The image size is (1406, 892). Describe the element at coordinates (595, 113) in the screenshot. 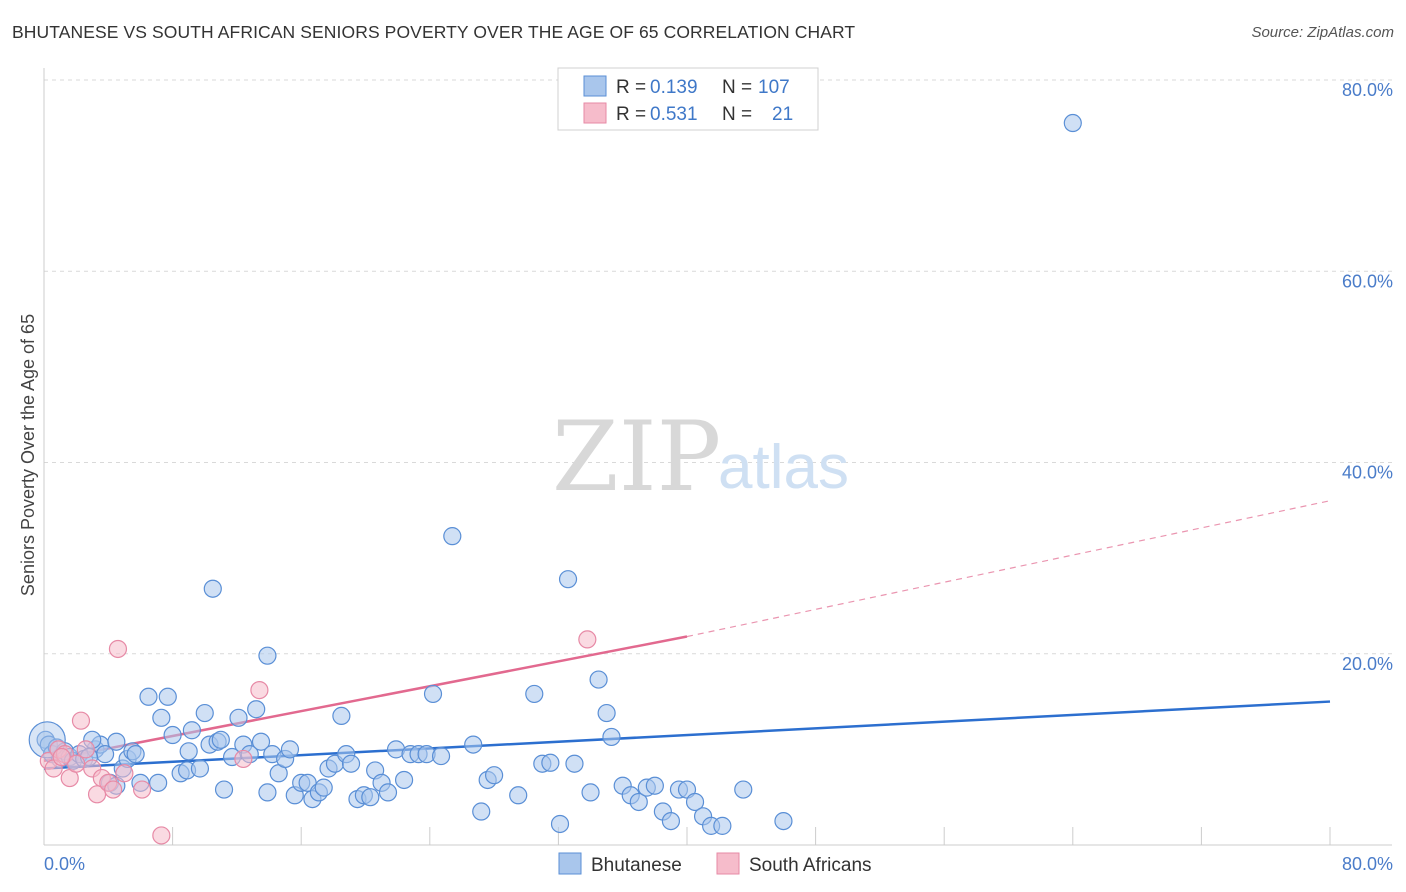

I see `legend-swatch-pink` at that location.